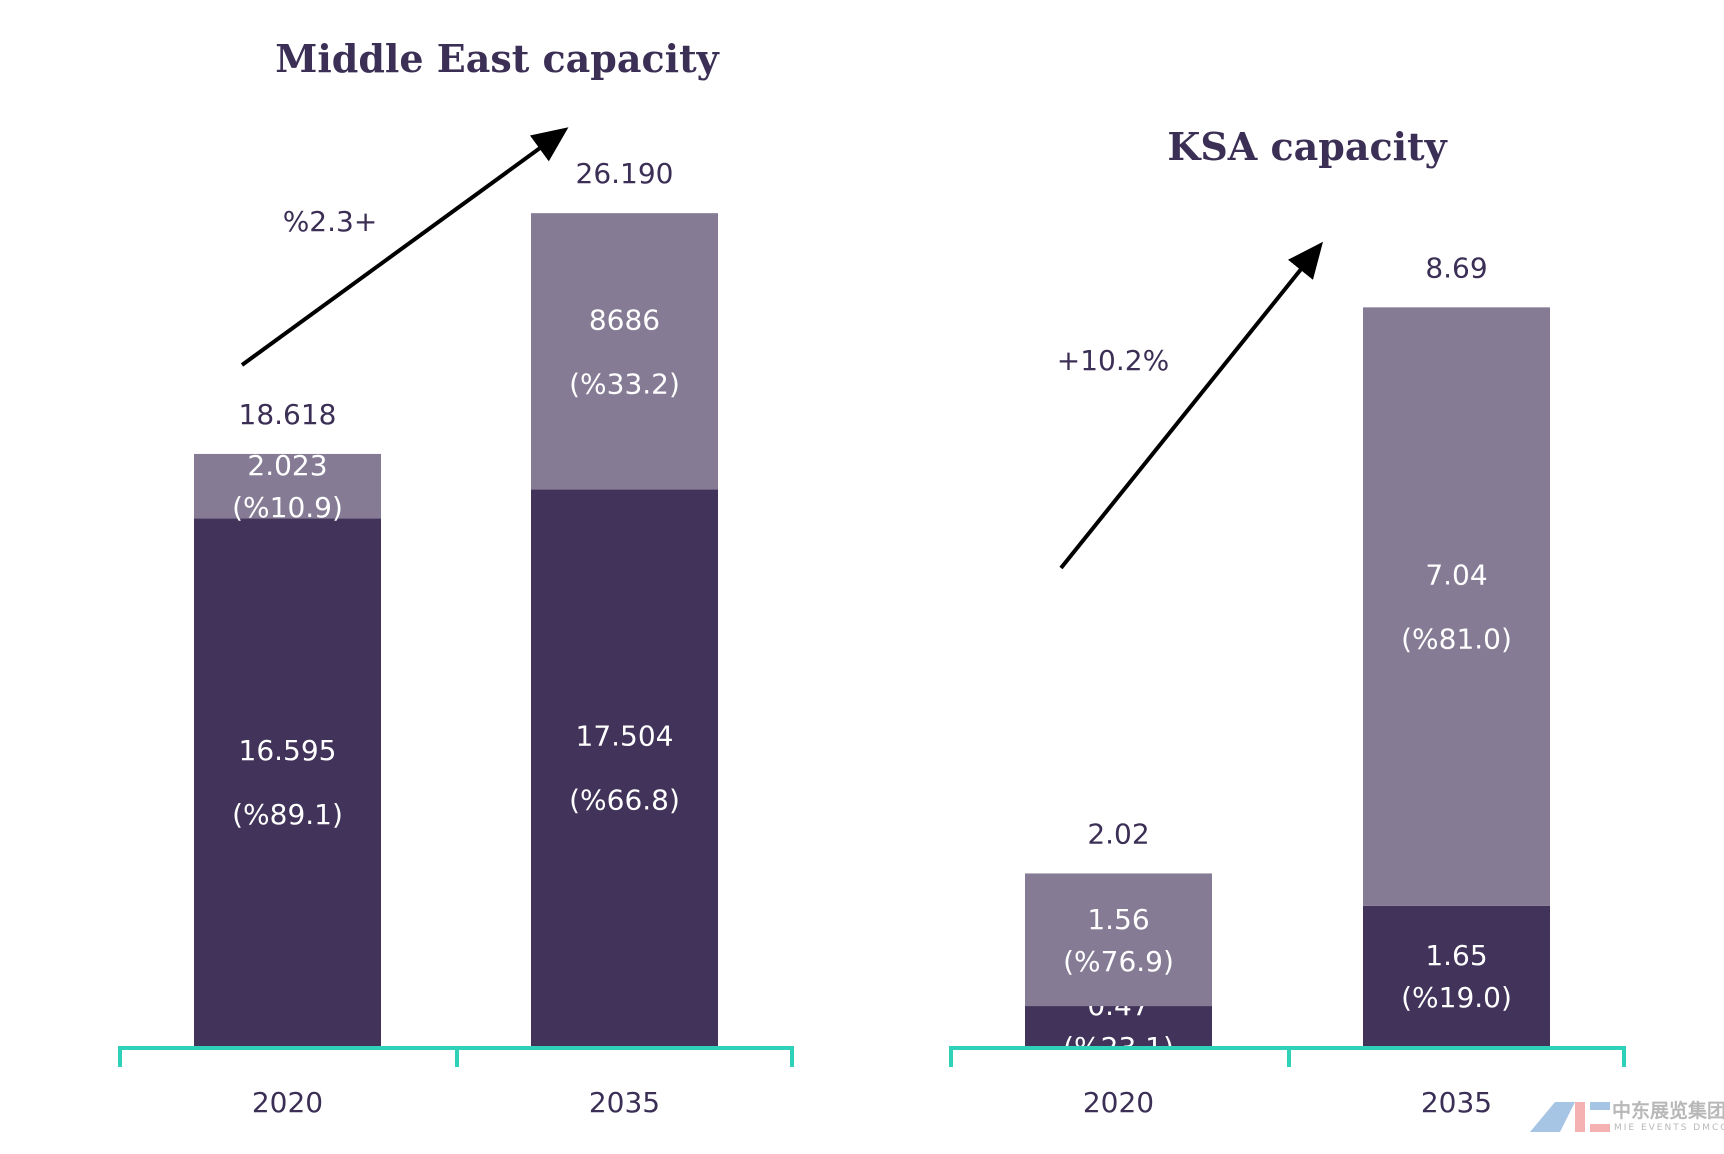  What do you see at coordinates (288, 414) in the screenshot?
I see `total-label: 18.618` at bounding box center [288, 414].